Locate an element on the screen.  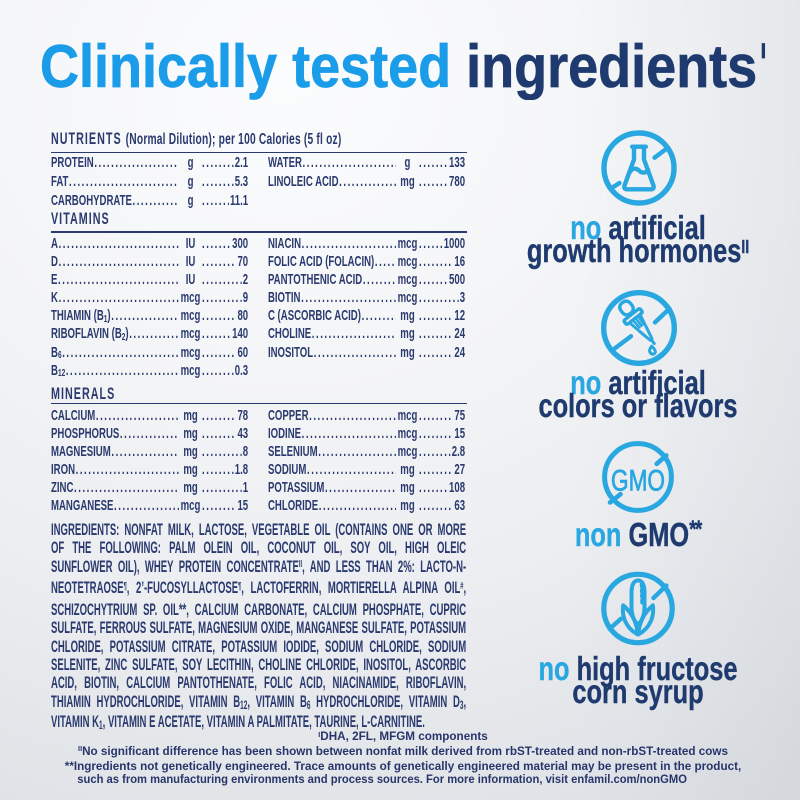
svg-text: GMO is located at coordinates (638, 481).